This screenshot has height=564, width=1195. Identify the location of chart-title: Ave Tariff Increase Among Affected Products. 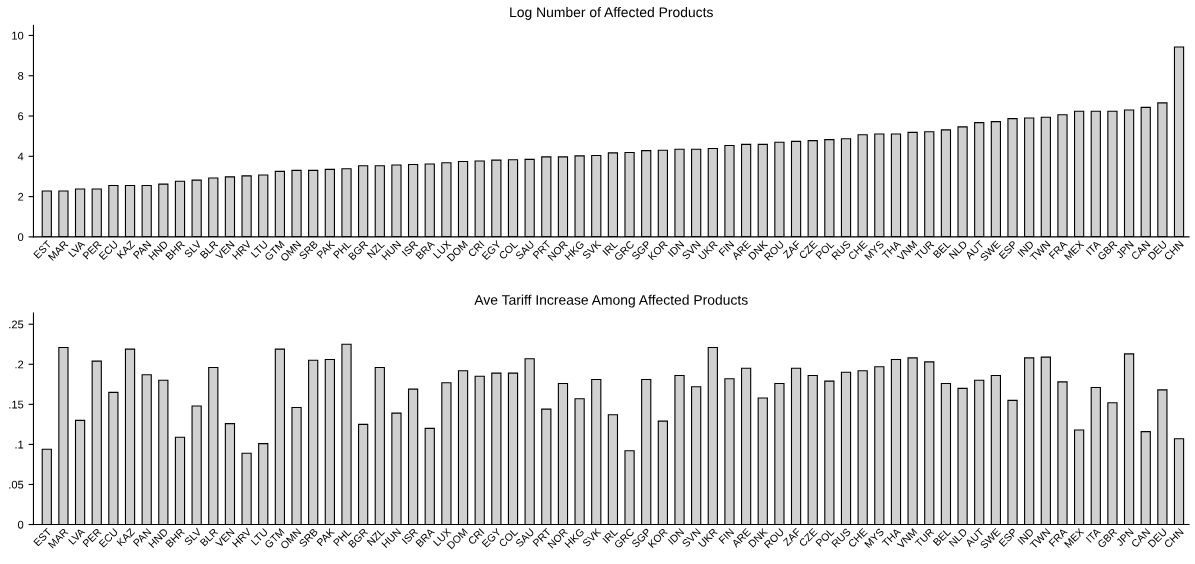
(611, 301).